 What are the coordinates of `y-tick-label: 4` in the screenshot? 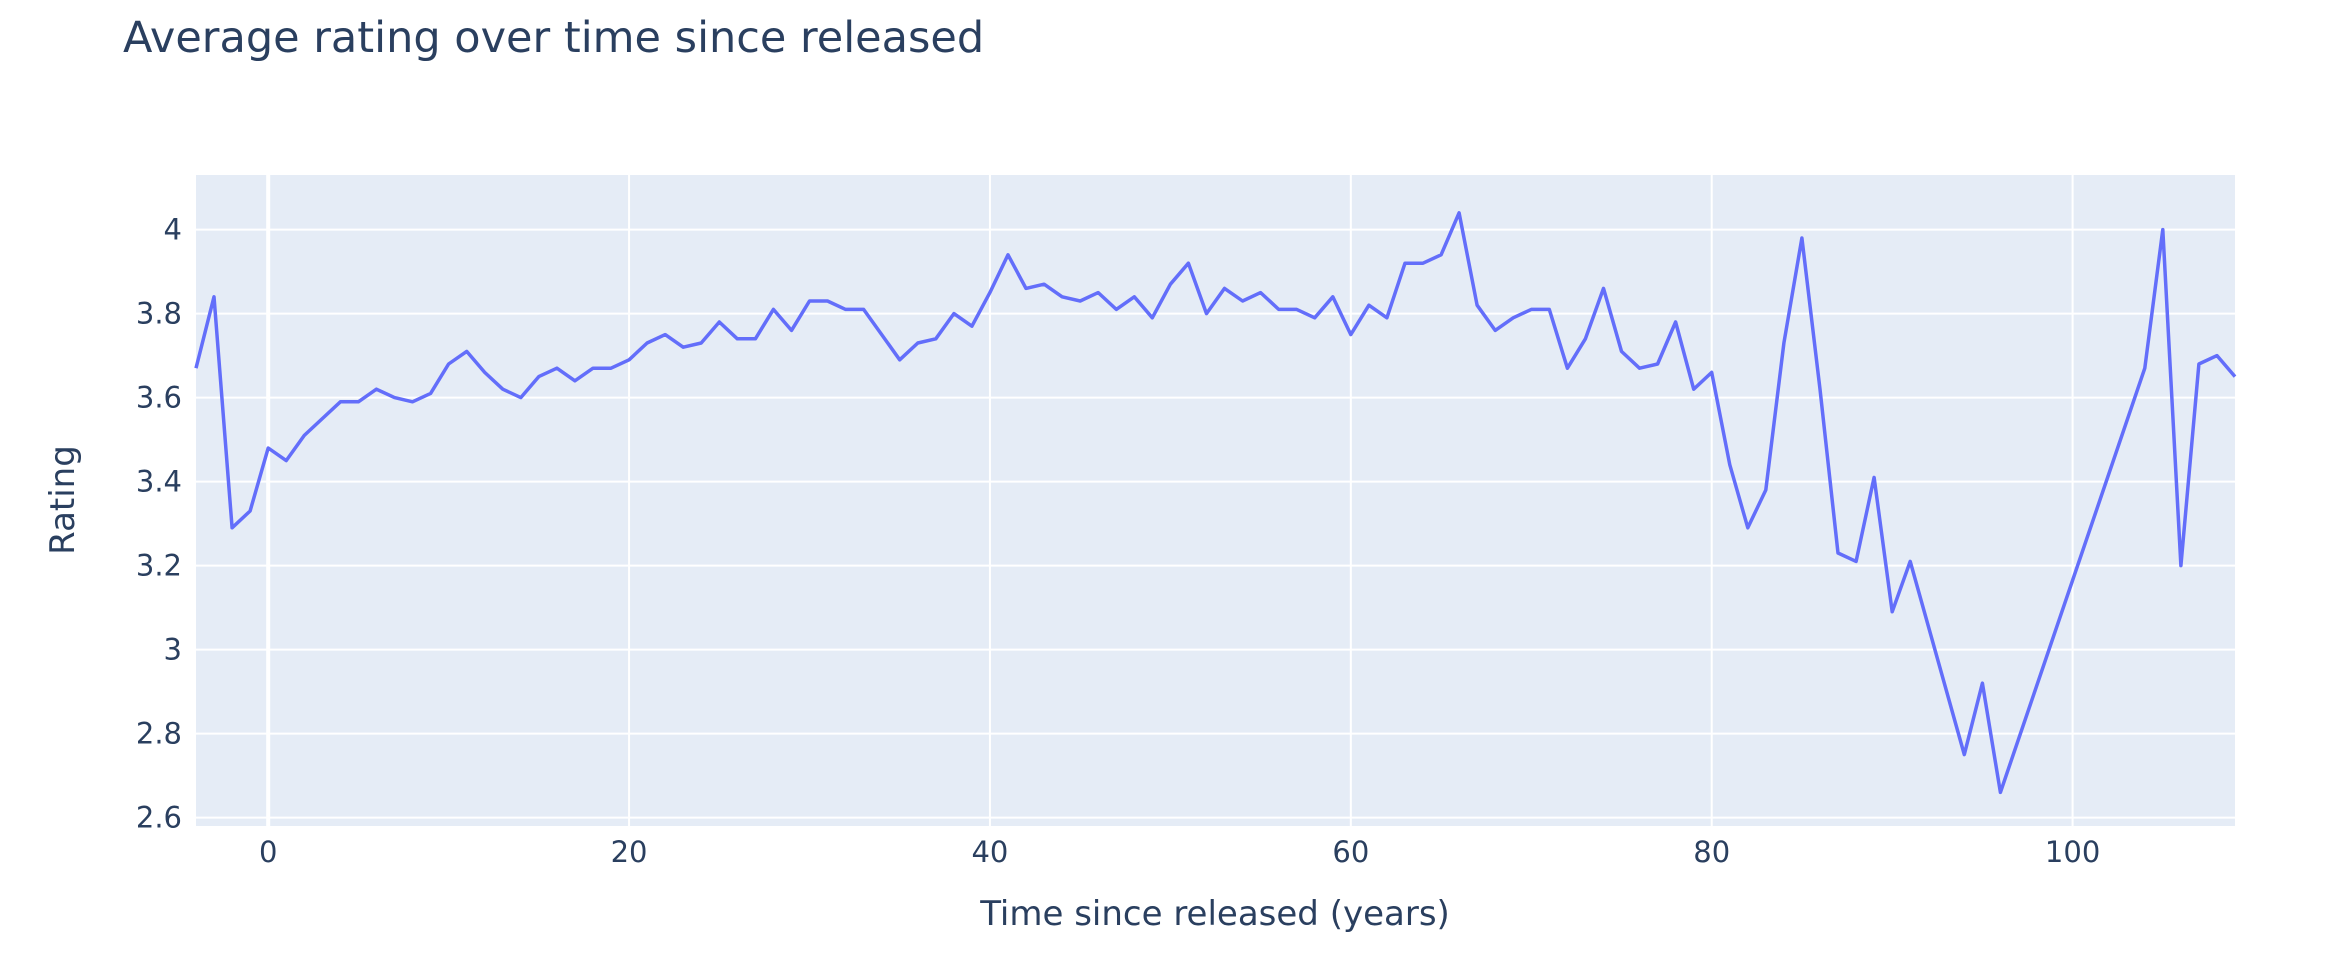 It's located at (173, 230).